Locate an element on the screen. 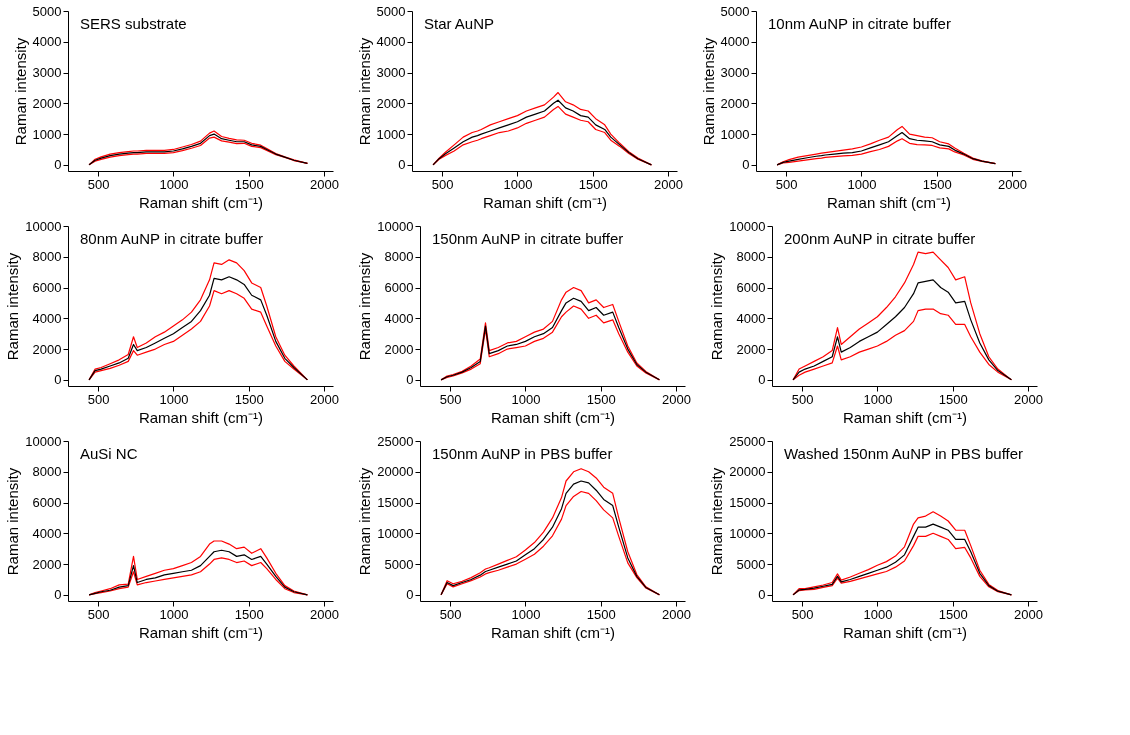 This screenshot has height=735, width=1130. chart-title: 200nm AuNP in citrate buffer is located at coordinates (880, 238).